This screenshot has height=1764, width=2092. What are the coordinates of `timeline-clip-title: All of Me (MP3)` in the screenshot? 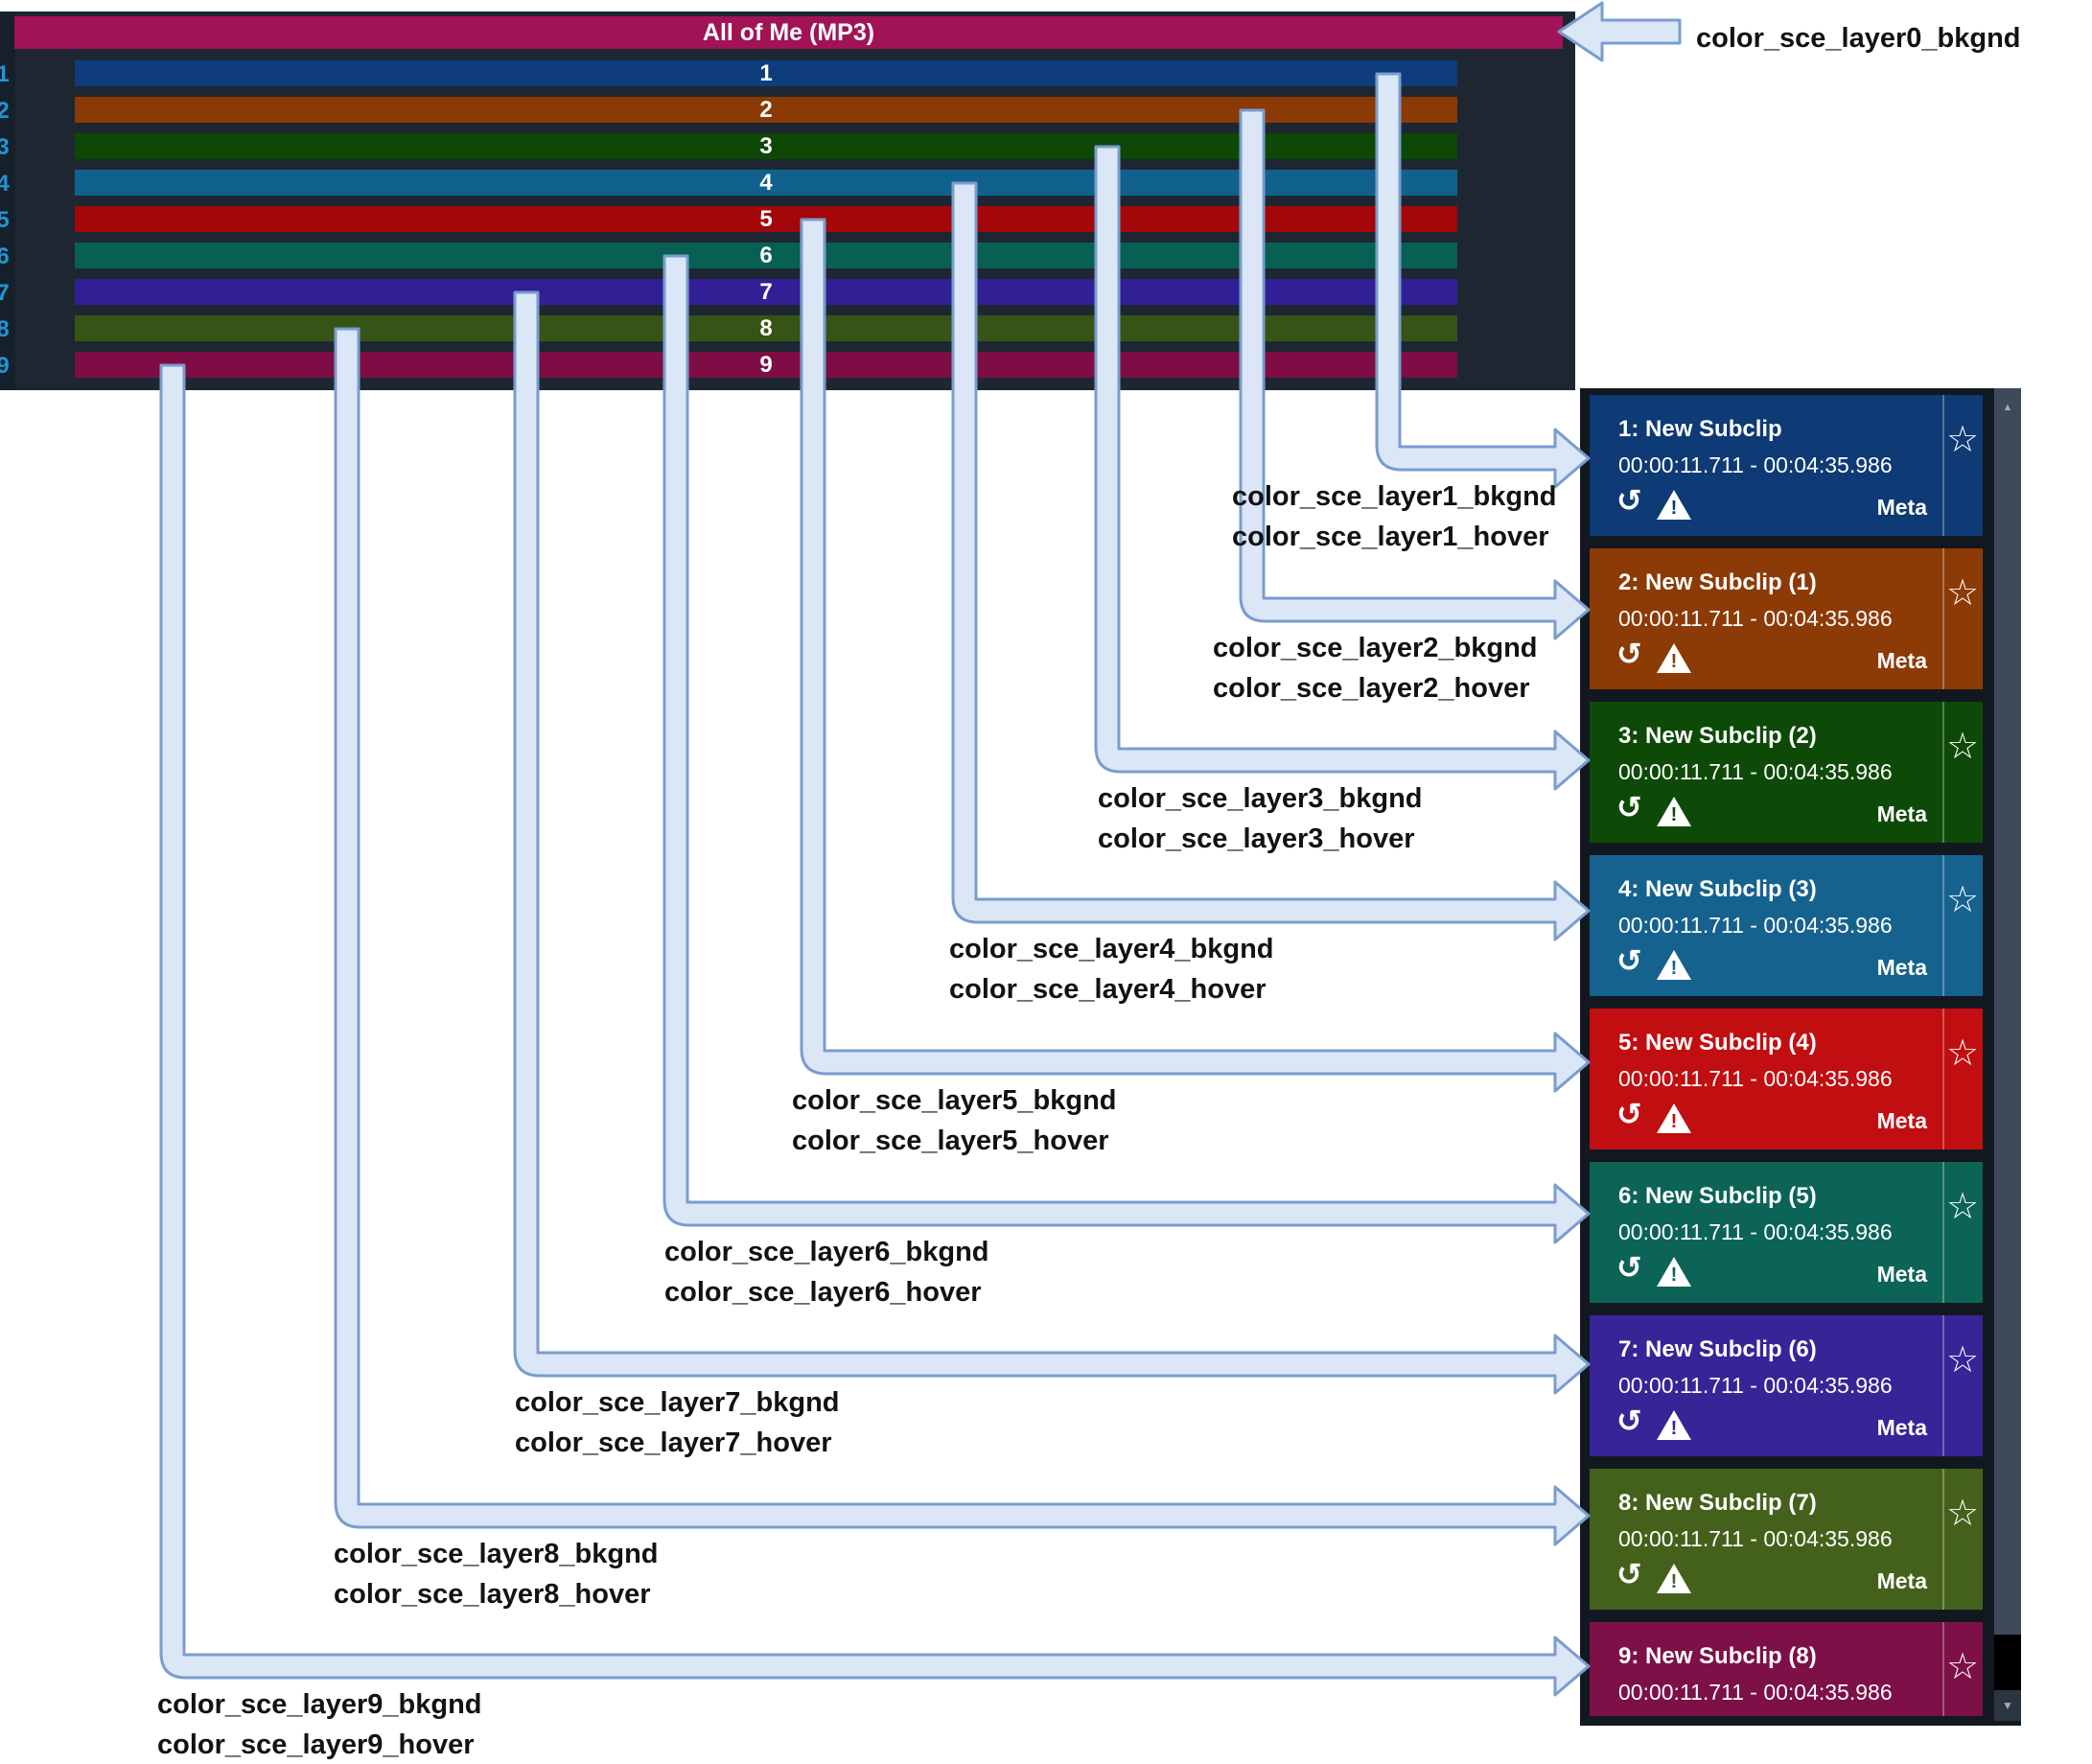 It's located at (788, 32).